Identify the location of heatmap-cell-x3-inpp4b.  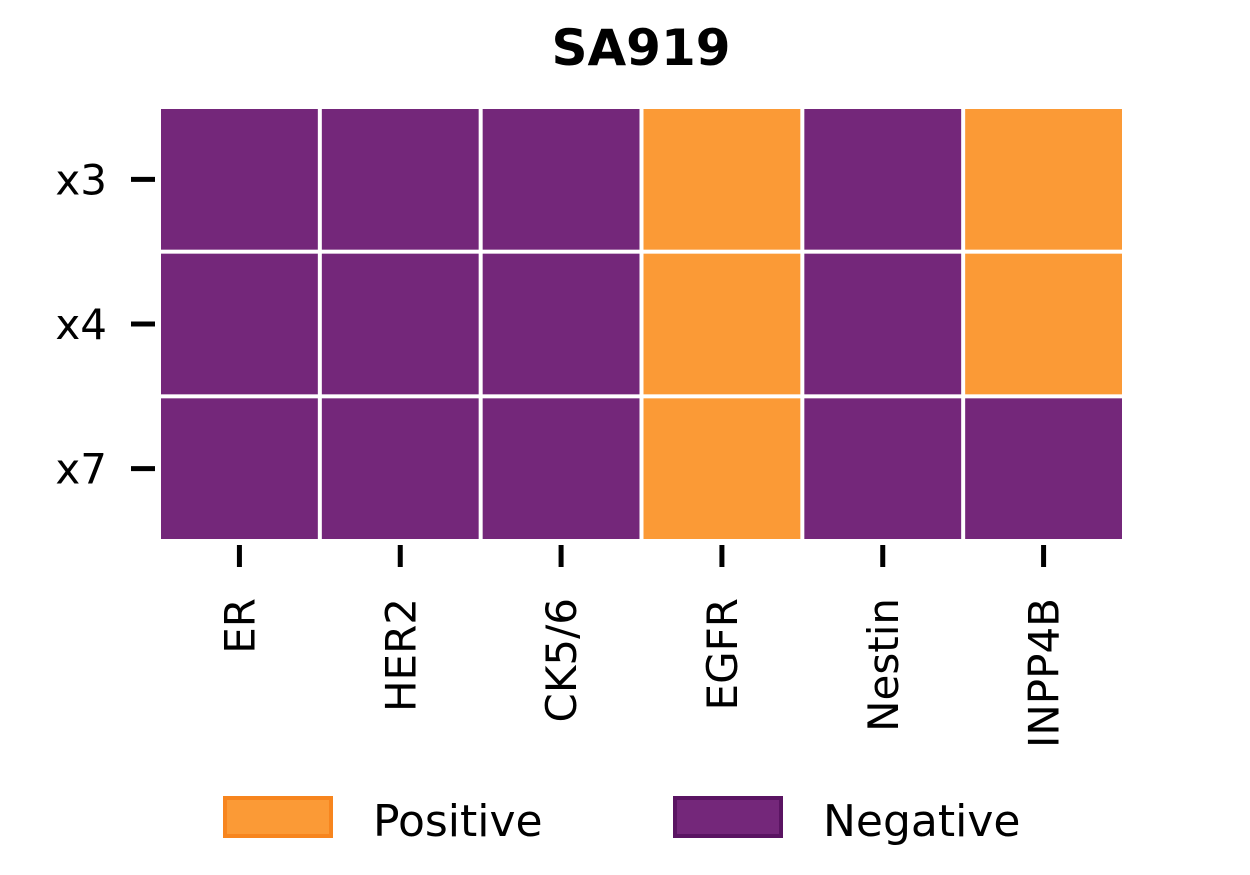
(1043, 179).